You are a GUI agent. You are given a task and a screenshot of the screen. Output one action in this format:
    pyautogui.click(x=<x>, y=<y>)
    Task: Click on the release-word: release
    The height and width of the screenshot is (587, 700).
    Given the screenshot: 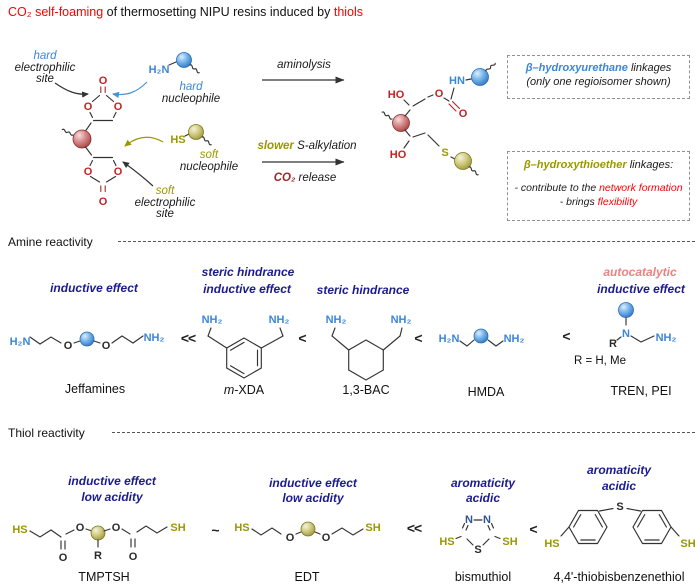 What is the action you would take?
    pyautogui.click(x=316, y=178)
    